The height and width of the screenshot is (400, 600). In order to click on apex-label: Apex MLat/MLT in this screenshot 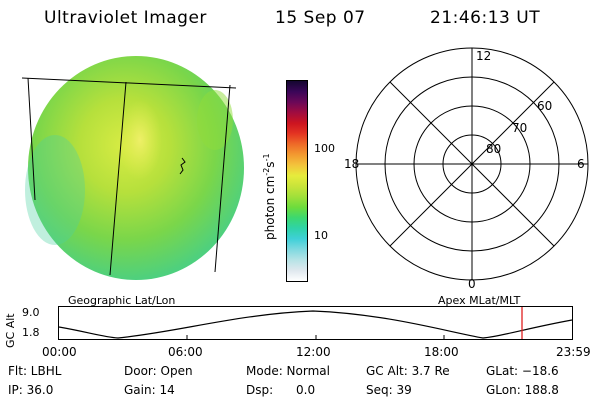, I will do `click(479, 300)`.